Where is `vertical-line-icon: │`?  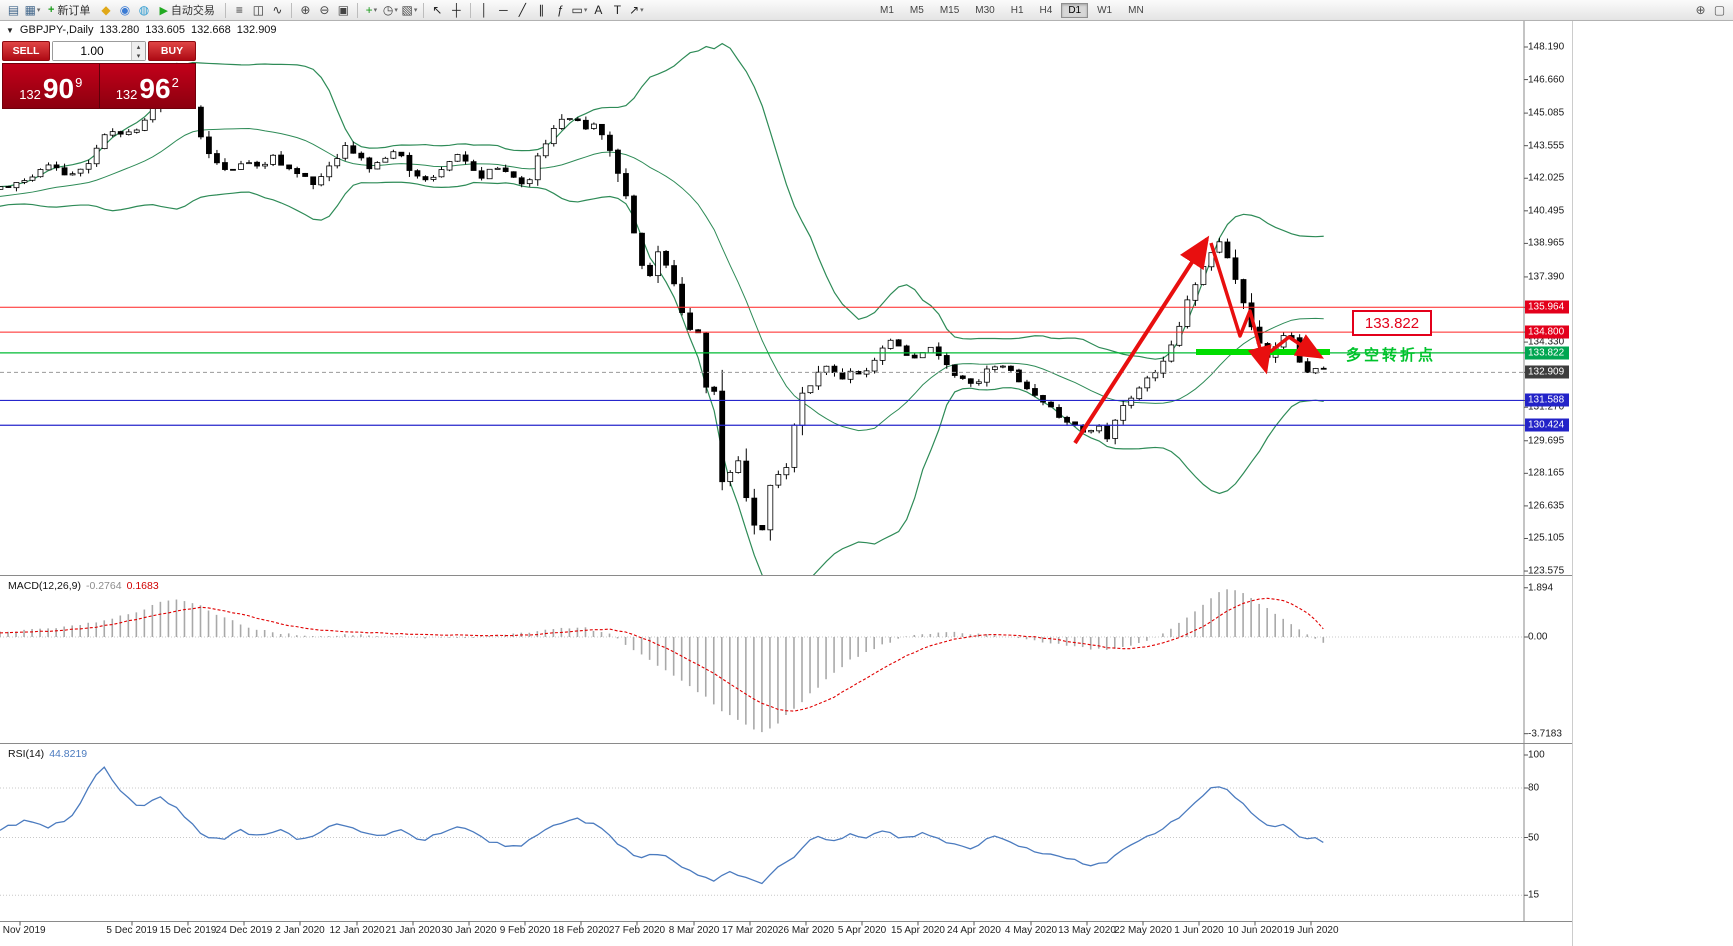 vertical-line-icon: │ is located at coordinates (484, 10).